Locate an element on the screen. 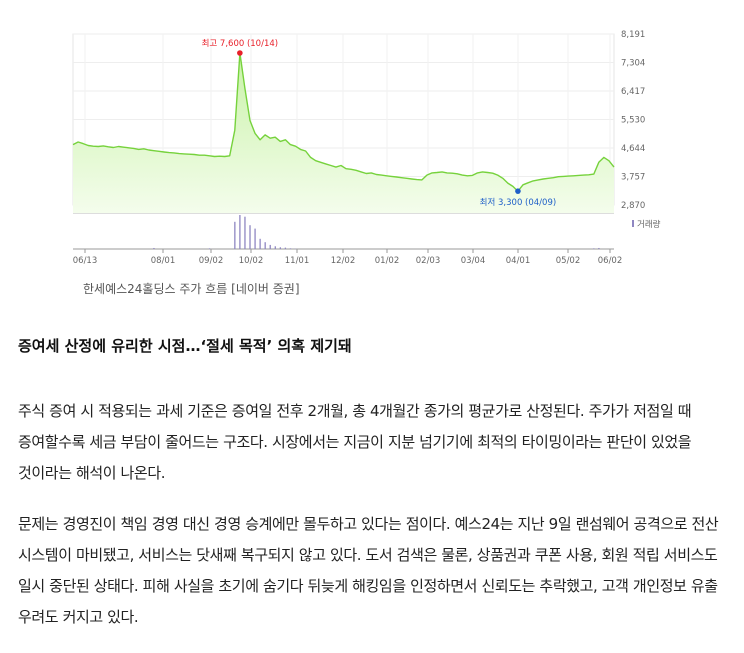 The height and width of the screenshot is (653, 744). y-tick-label: 3,757 is located at coordinates (633, 178).